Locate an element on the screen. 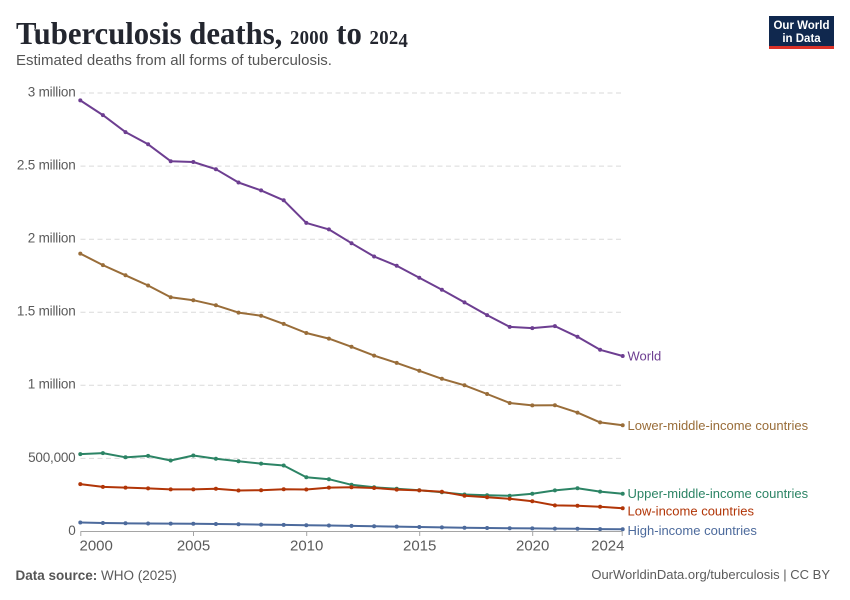 This screenshot has height=600, width=850. svg-text: 0 is located at coordinates (71, 530).